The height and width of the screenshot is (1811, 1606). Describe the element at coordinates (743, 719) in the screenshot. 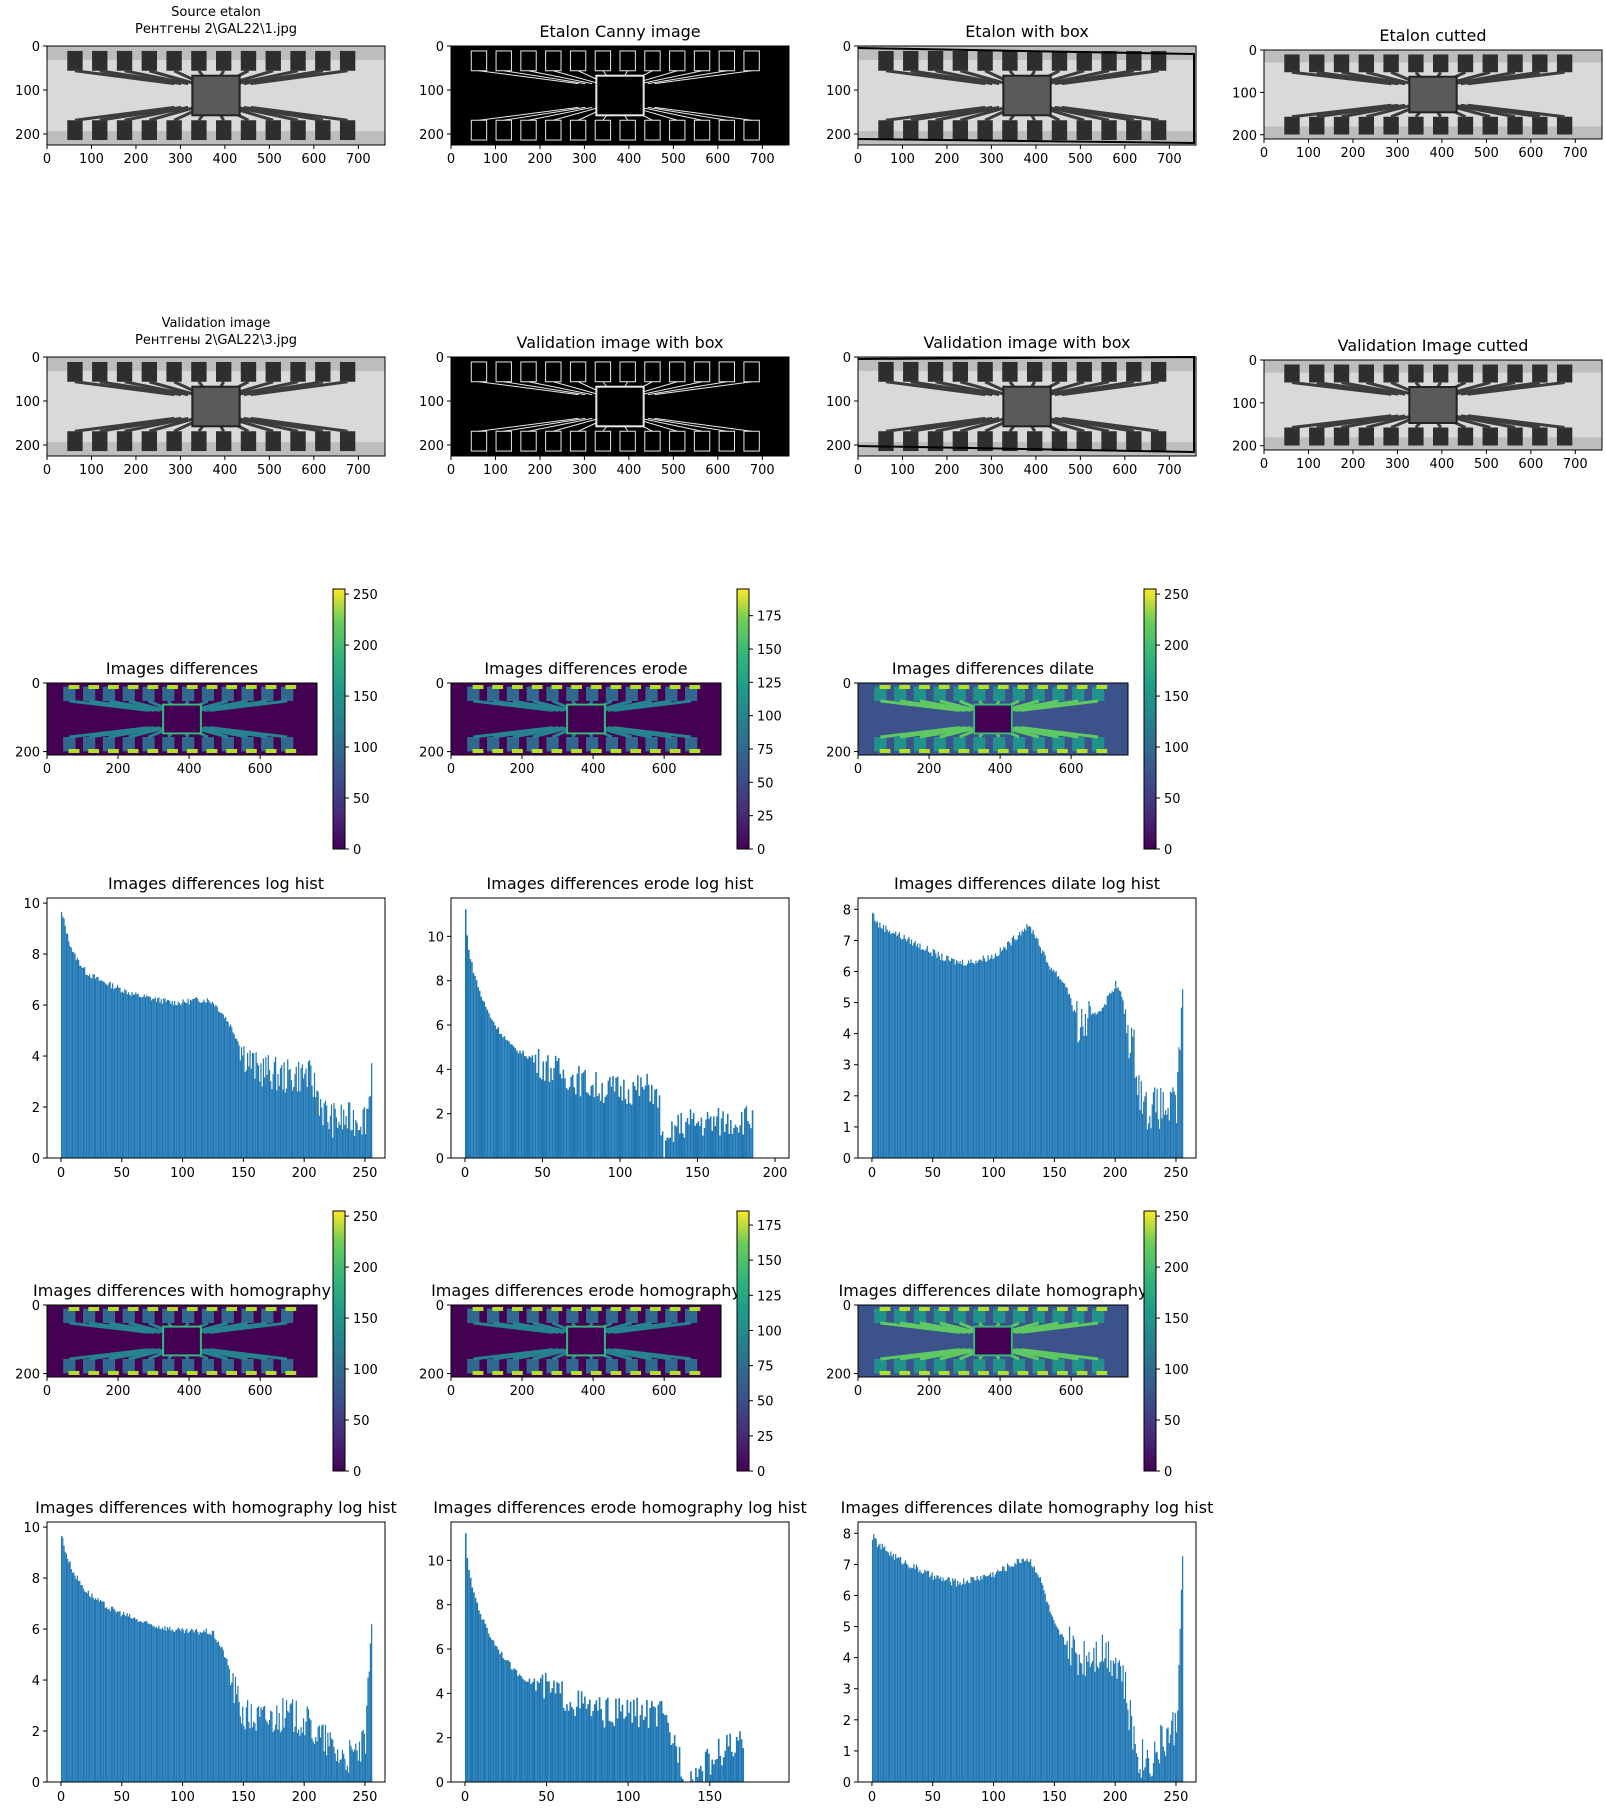

I see `colorbar` at that location.